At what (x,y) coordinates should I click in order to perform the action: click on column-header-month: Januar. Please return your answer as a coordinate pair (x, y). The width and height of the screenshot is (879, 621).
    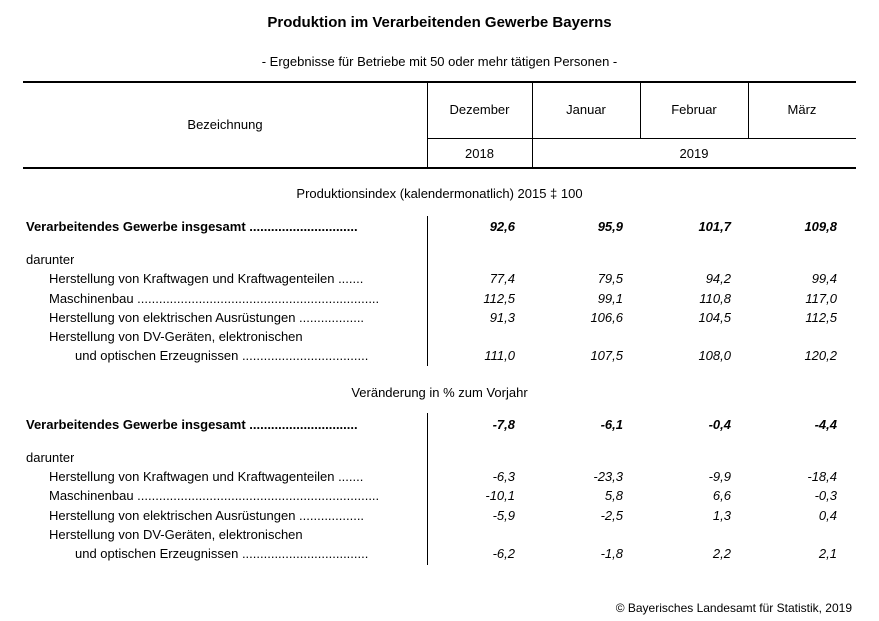
    Looking at the image, I should click on (586, 109).